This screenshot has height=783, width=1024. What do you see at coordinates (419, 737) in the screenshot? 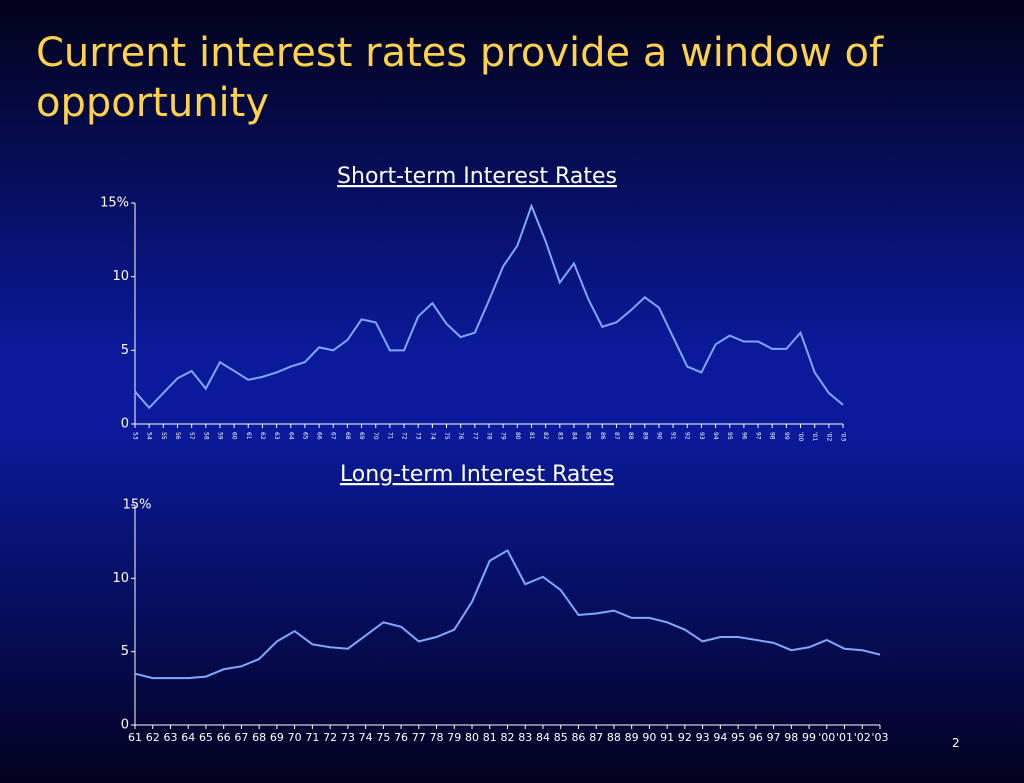
I see `x-tick-label: 77` at bounding box center [419, 737].